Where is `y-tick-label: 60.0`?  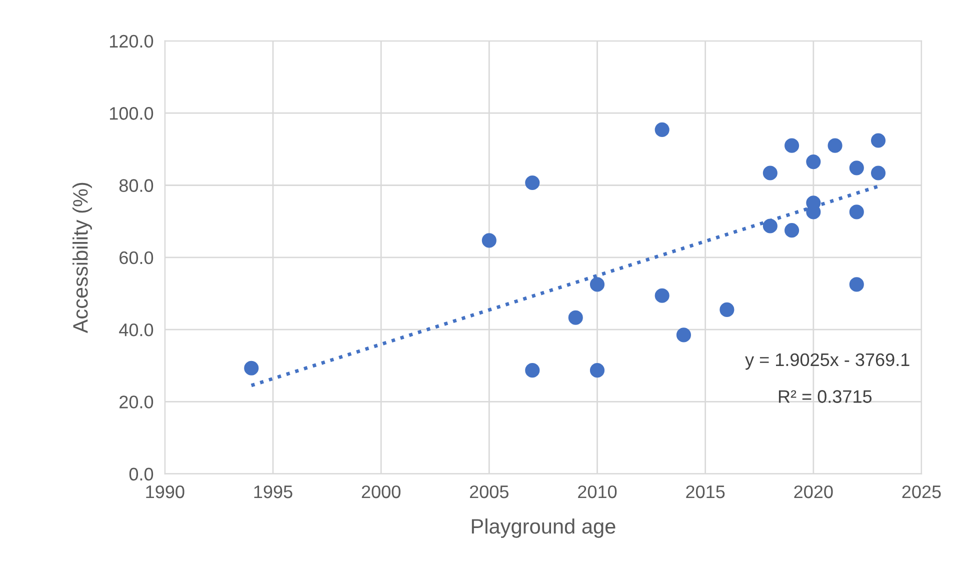 y-tick-label: 60.0 is located at coordinates (137, 257).